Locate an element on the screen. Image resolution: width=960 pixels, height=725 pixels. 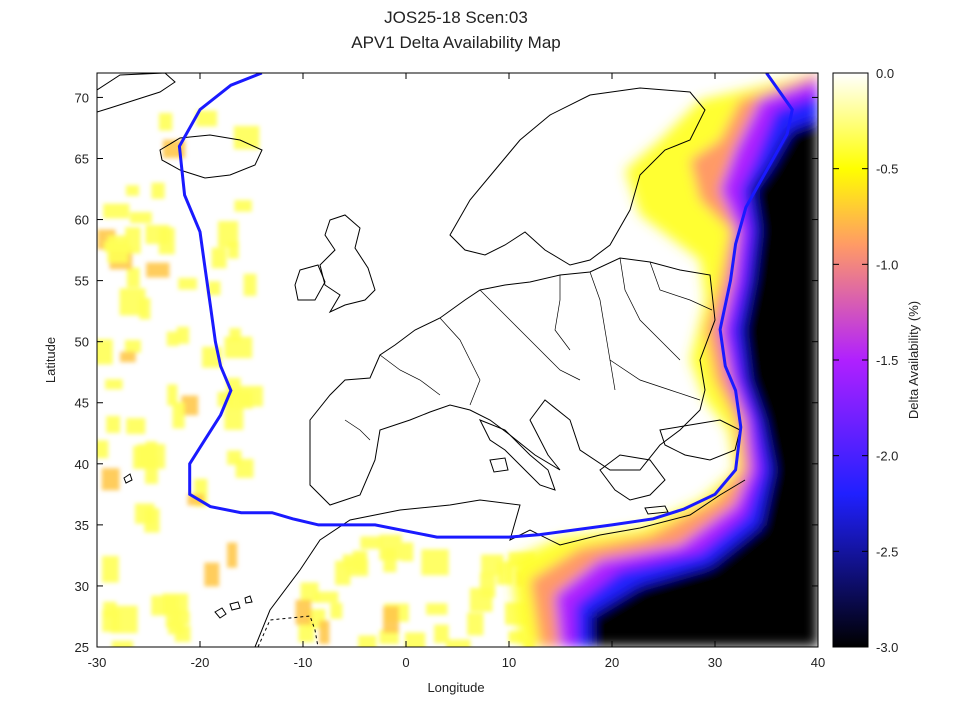
colorbar-ticks: 0.0 -0.5 -1.0 -1.5 -2.0 -2.5 -3.0 is located at coordinates (865, 360).